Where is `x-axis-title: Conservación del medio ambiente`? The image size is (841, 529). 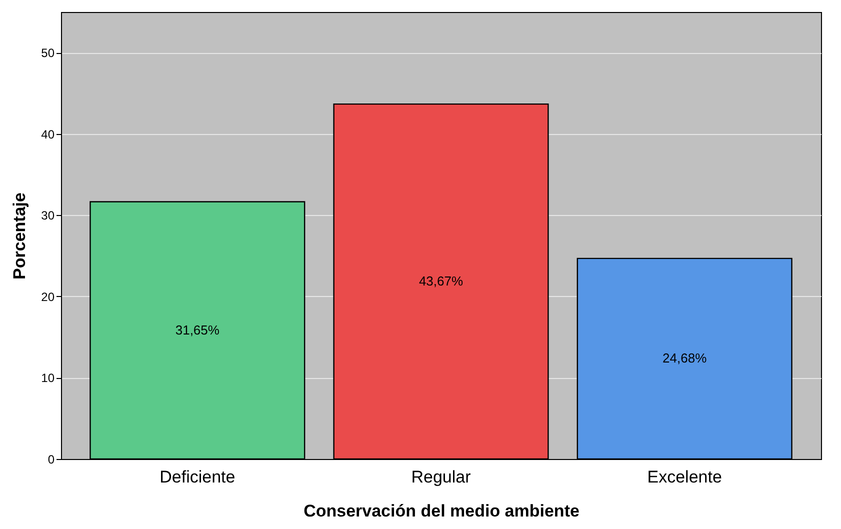 x-axis-title: Conservación del medio ambiente is located at coordinates (442, 511).